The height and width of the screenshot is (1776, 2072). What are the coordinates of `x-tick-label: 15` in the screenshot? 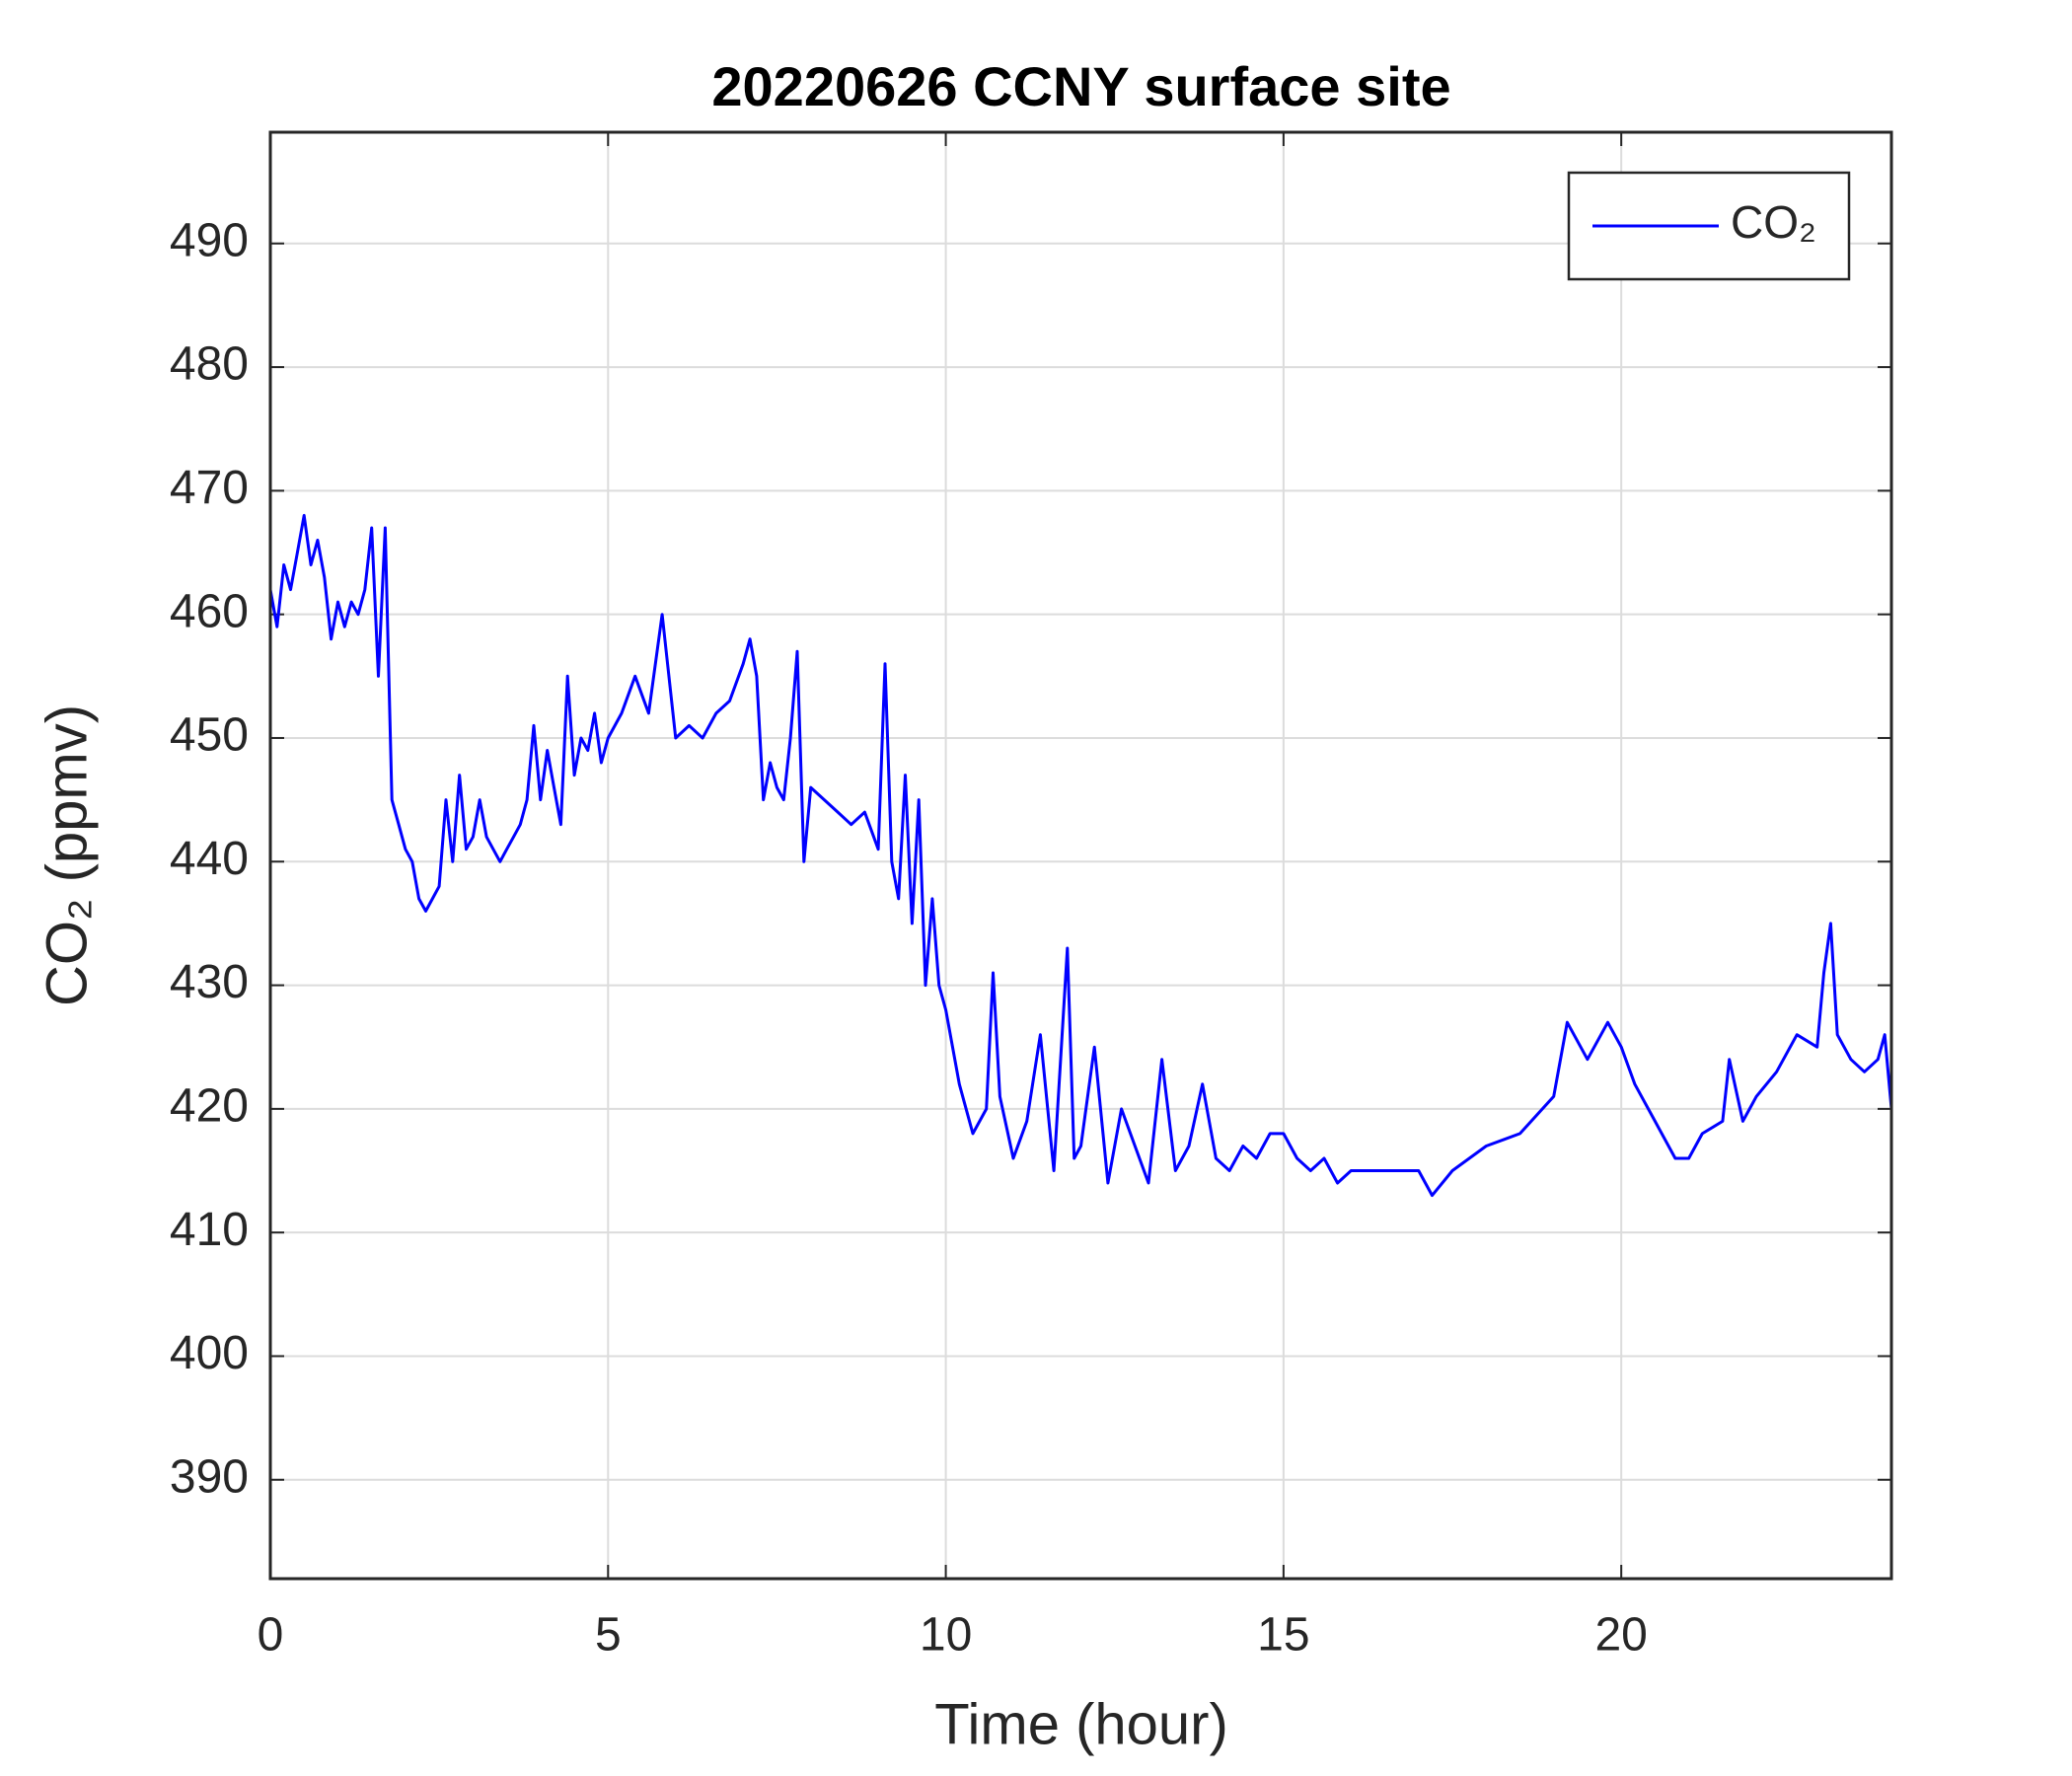 It's located at (1283, 1636).